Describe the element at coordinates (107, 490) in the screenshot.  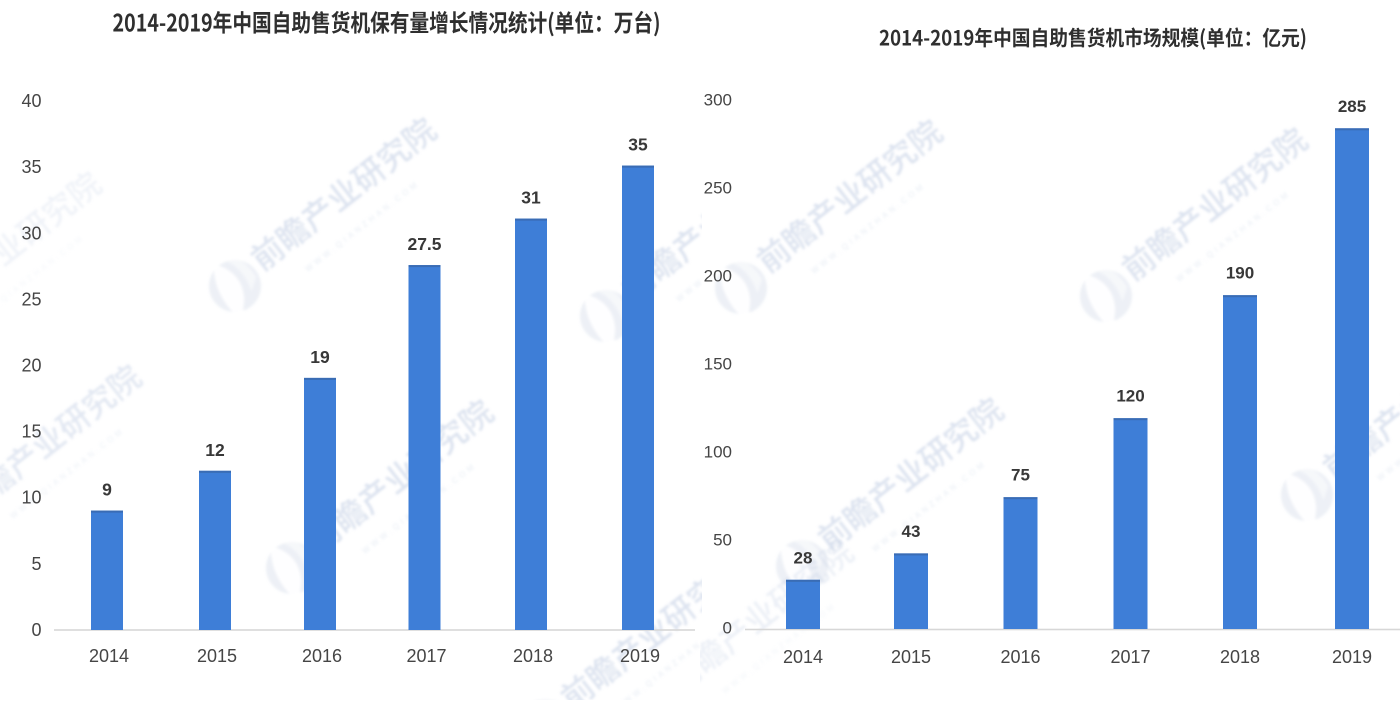
I see `svg-text: 9` at that location.